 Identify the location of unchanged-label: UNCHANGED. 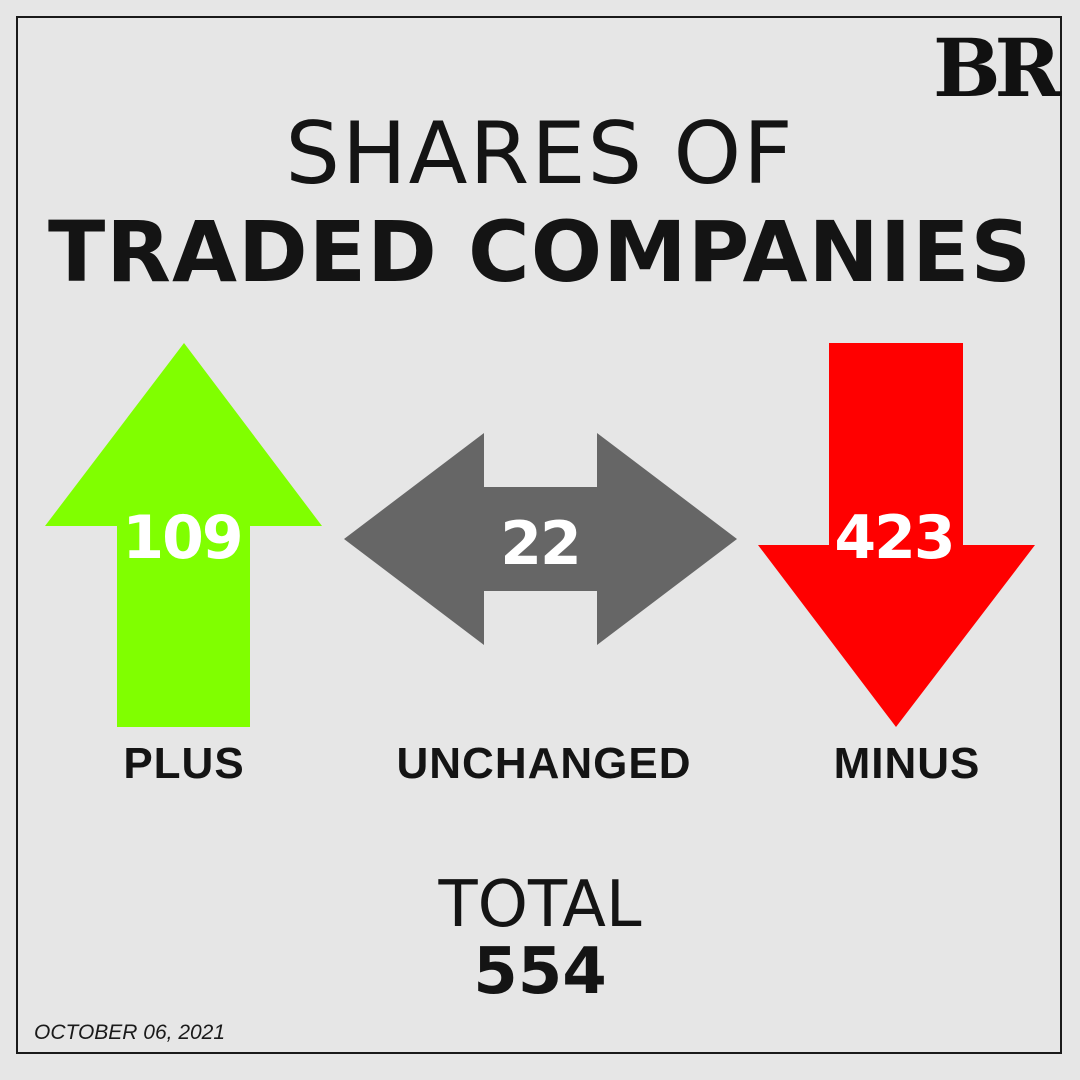
(544, 763).